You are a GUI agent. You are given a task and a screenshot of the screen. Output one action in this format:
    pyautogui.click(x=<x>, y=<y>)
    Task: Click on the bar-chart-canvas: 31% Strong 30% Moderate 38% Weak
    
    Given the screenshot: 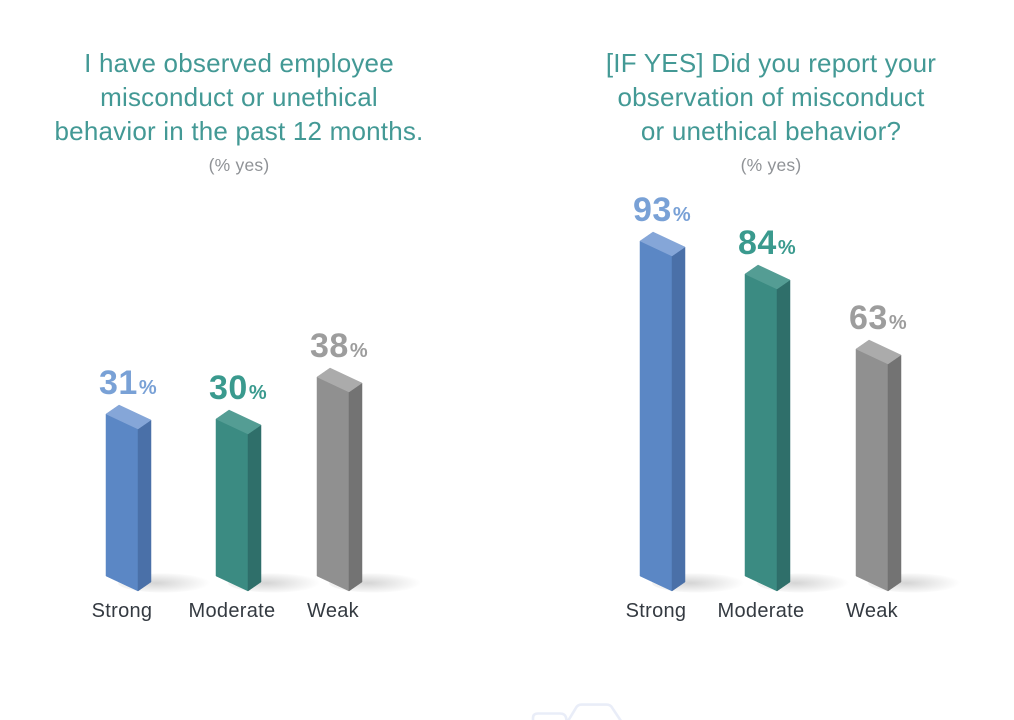 What is the action you would take?
    pyautogui.click(x=256, y=474)
    